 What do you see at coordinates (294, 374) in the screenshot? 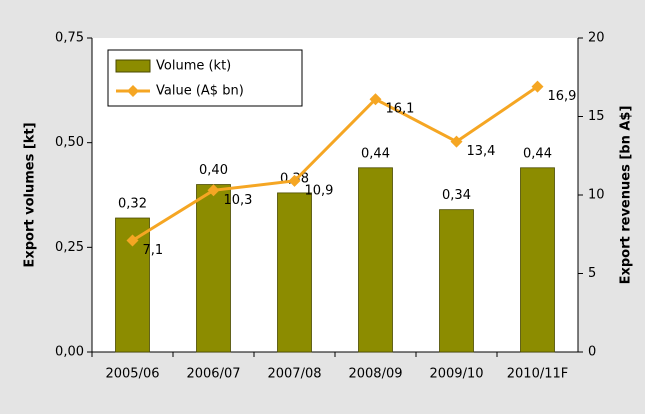
I see `x-tick-label: 2007/08` at bounding box center [294, 374].